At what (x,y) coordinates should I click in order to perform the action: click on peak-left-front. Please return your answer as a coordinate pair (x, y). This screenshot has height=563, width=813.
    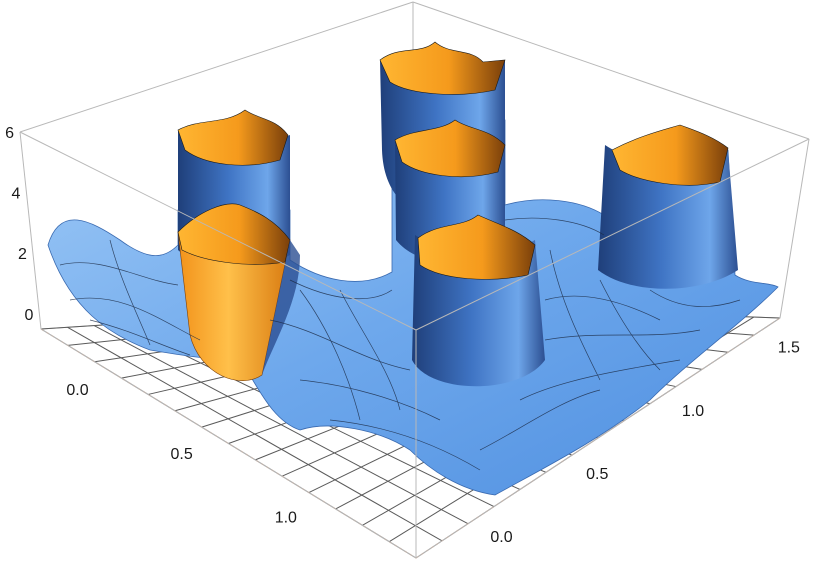
    Looking at the image, I should click on (238, 292).